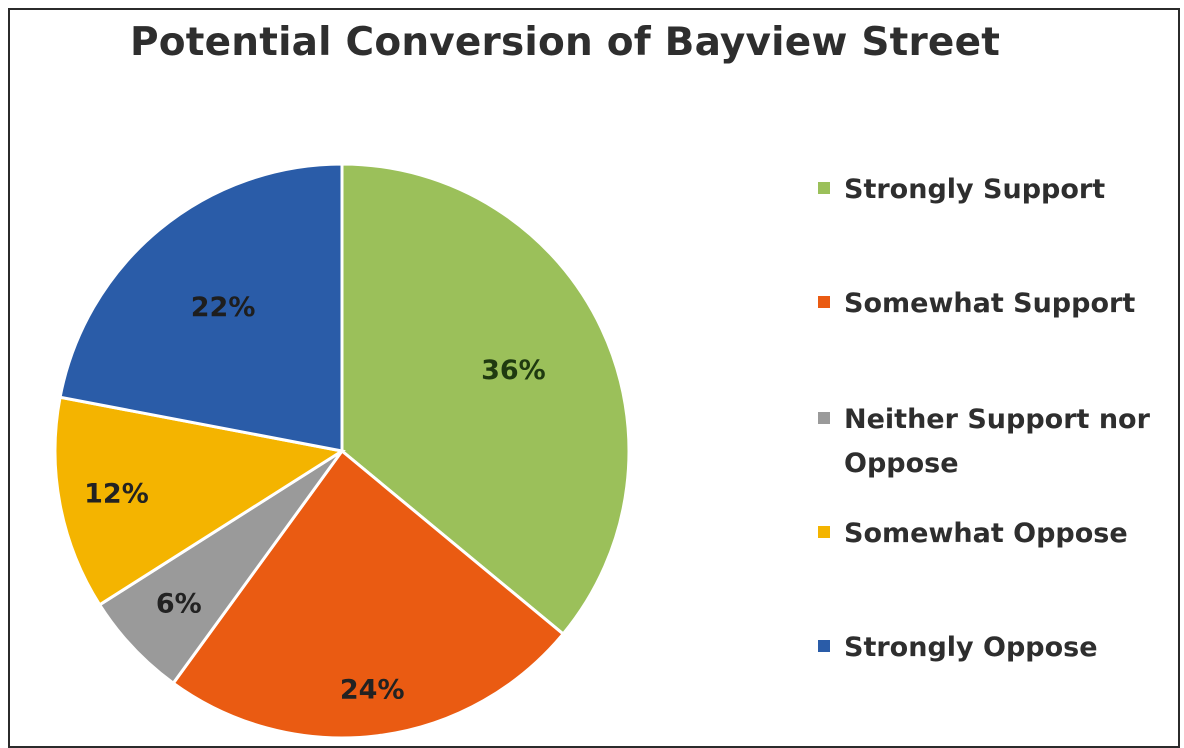  I want to click on legend-label: Somewhat Support, so click(990, 303).